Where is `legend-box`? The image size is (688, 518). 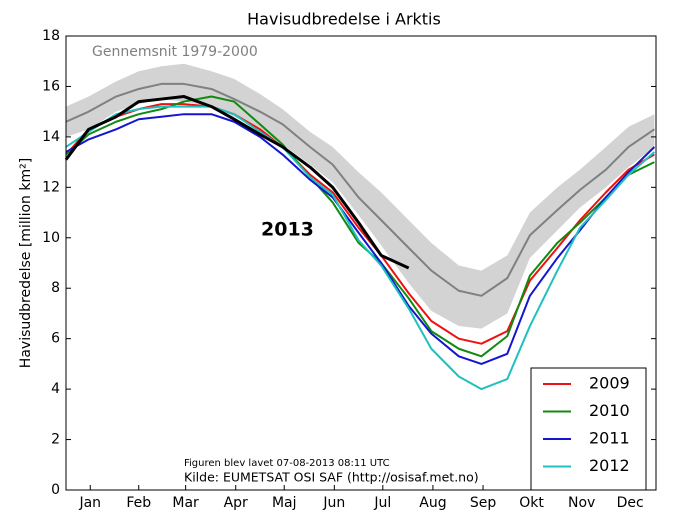 legend-box is located at coordinates (588, 429).